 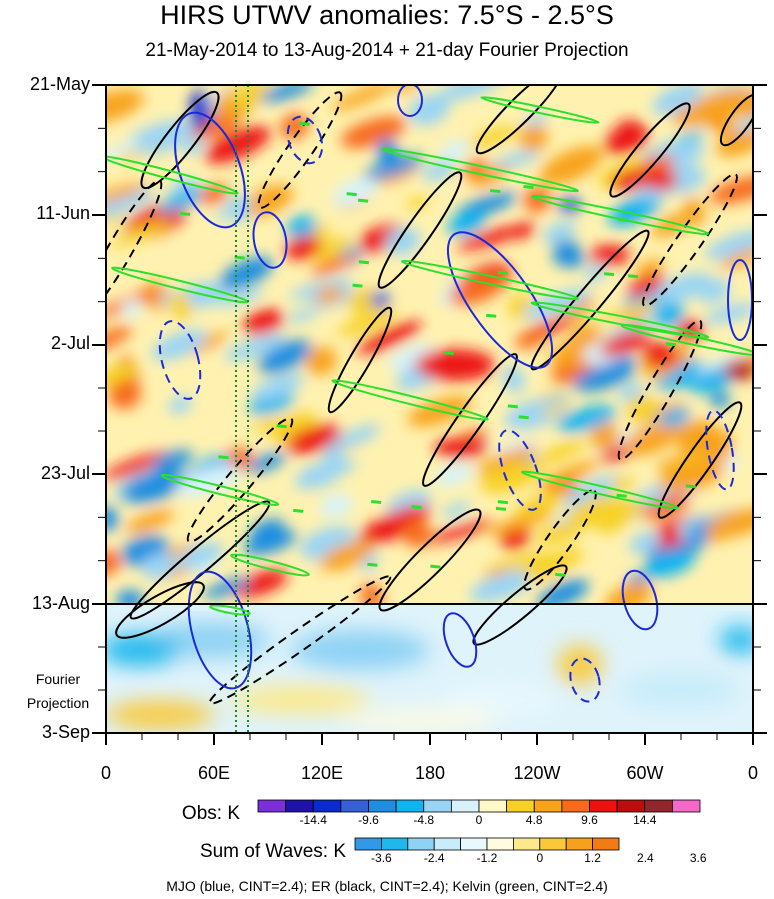 What do you see at coordinates (210, 813) in the screenshot?
I see `obs-colorbar-label: Obs: K` at bounding box center [210, 813].